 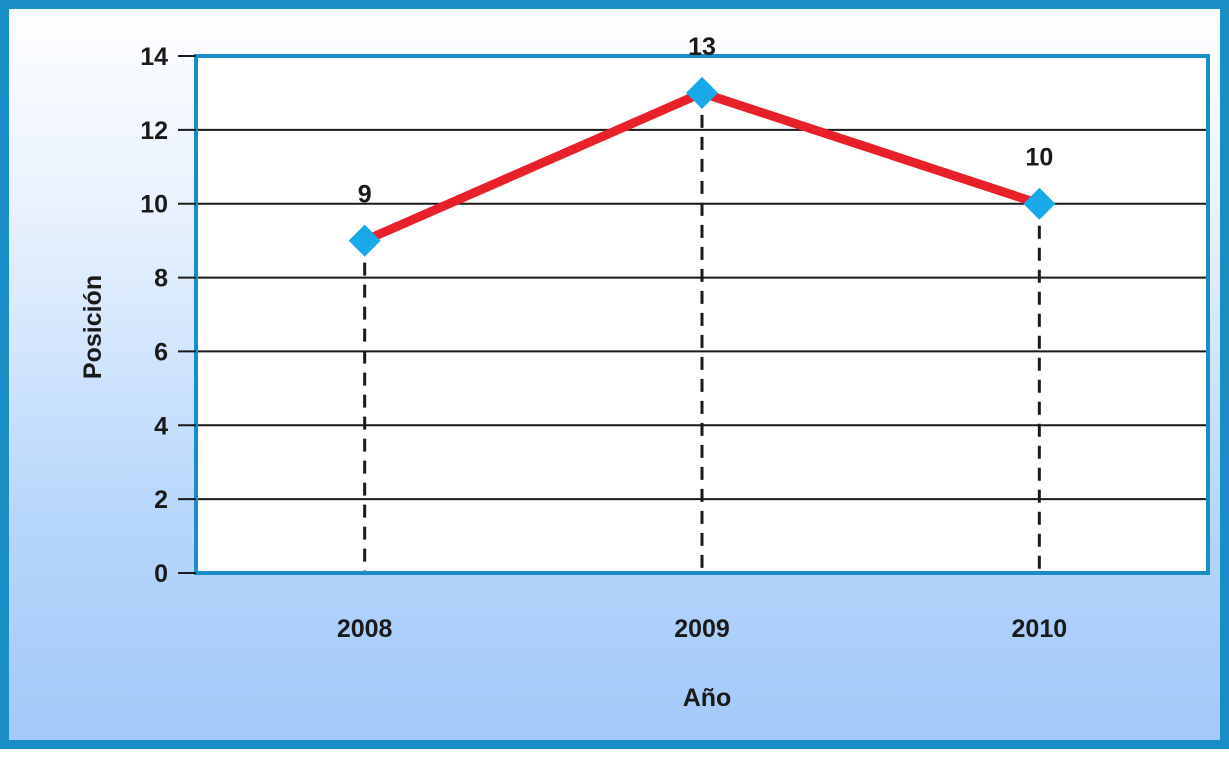 I want to click on y-tick-label: 14, so click(x=154, y=57).